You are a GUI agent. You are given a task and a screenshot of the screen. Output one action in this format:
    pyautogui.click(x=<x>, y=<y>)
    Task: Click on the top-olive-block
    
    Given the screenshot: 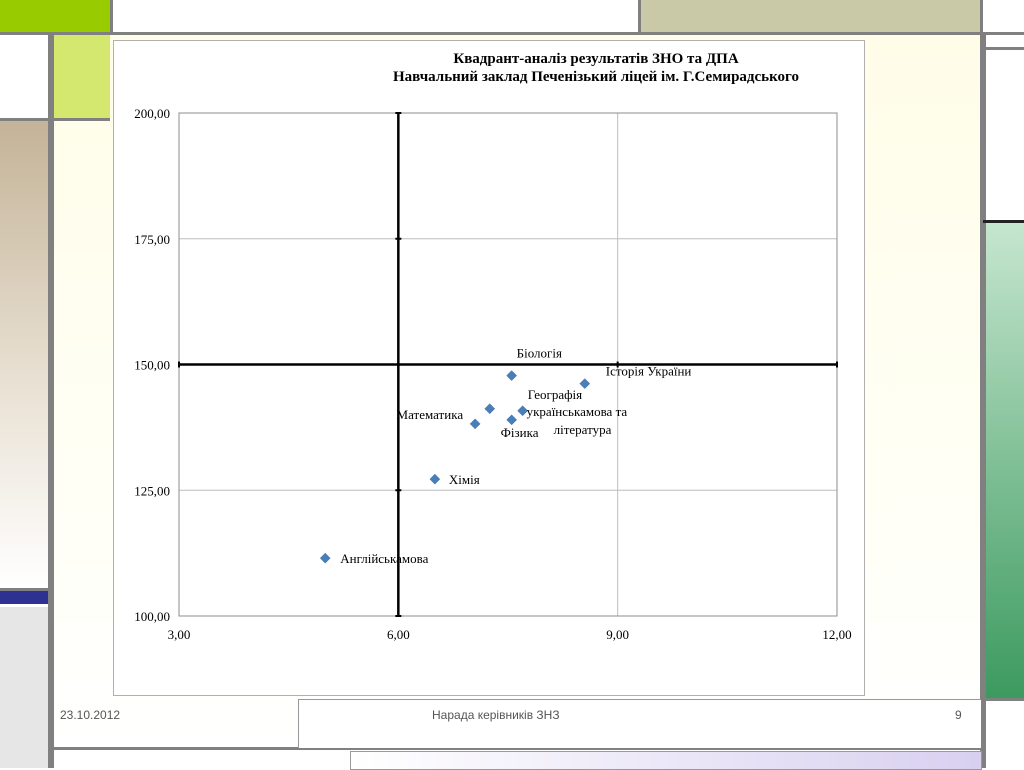 What is the action you would take?
    pyautogui.click(x=810, y=16)
    